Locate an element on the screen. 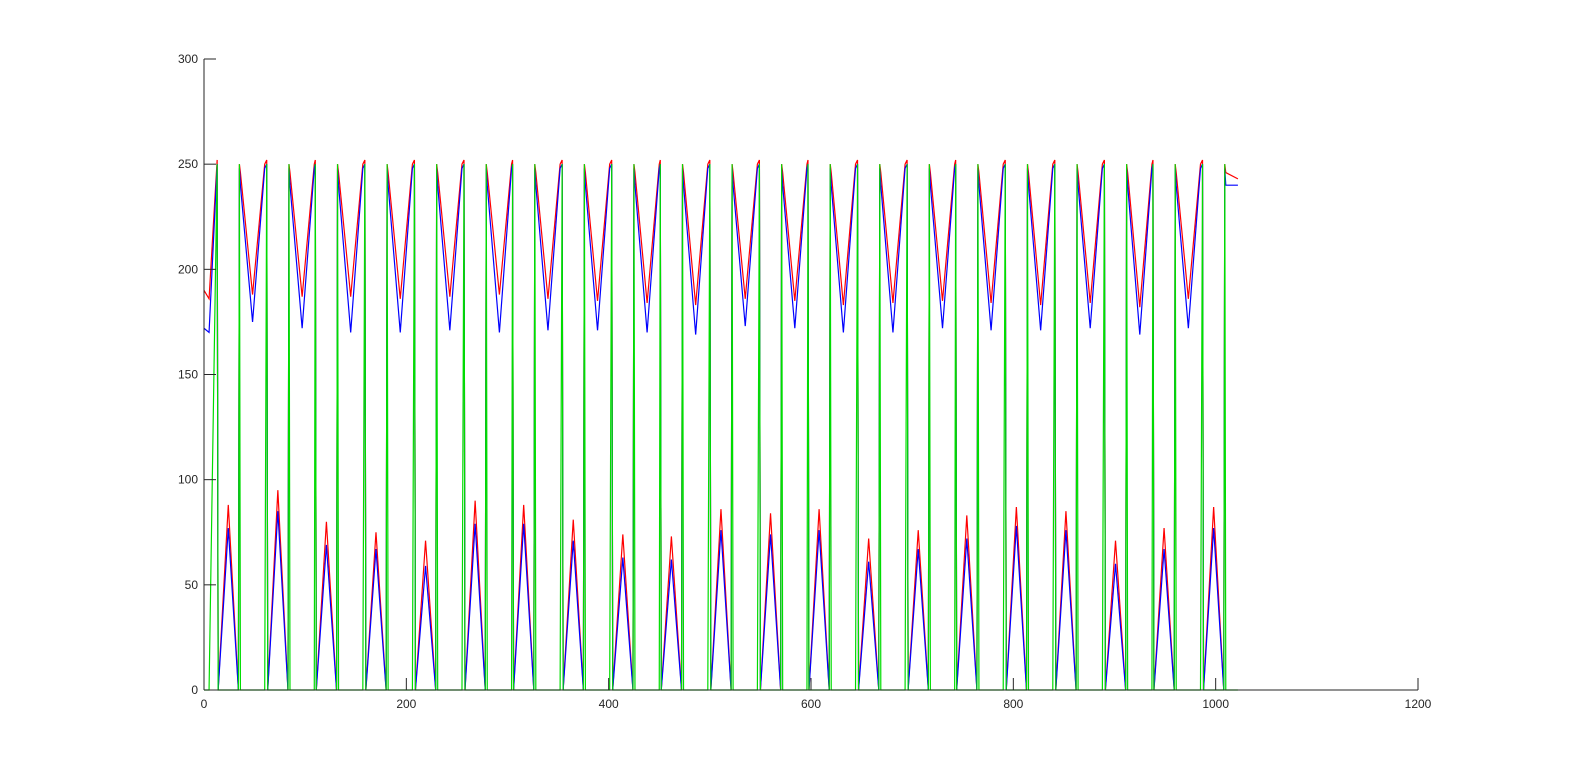  y-tick-label: 50 is located at coordinates (192, 585).